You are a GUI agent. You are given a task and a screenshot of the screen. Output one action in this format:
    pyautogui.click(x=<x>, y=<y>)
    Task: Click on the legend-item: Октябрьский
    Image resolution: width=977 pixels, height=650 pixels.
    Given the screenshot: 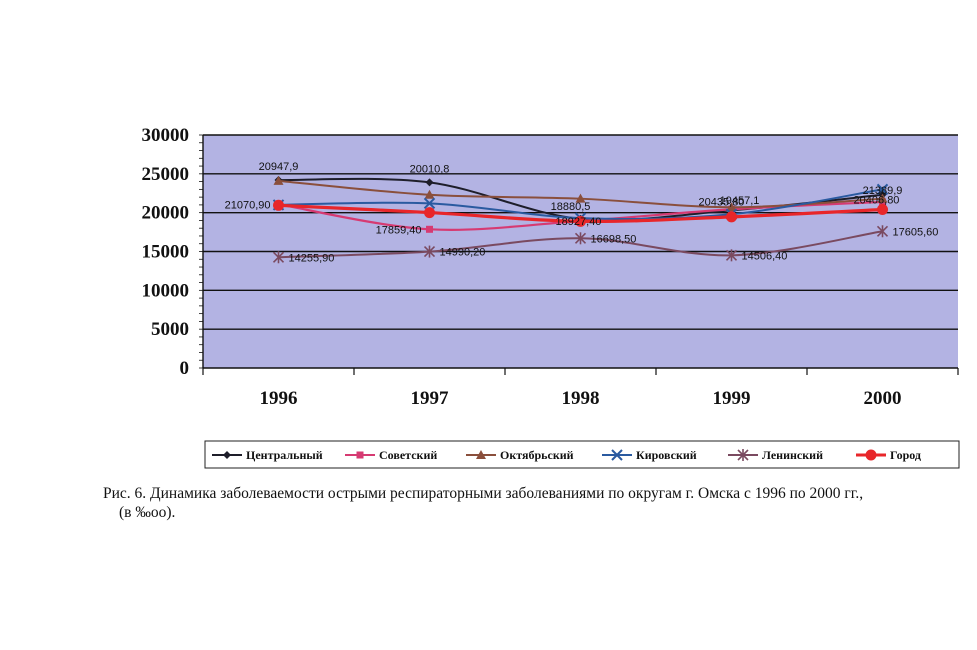 What is the action you would take?
    pyautogui.click(x=520, y=455)
    